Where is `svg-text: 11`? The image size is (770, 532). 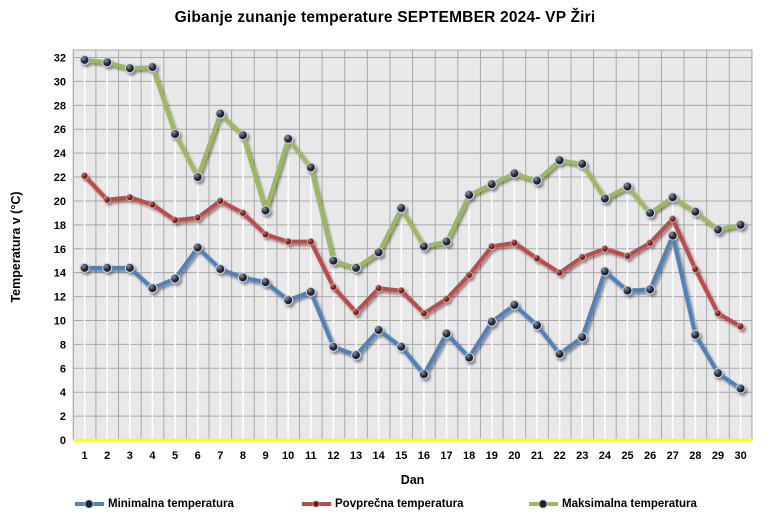
svg-text: 11 is located at coordinates (311, 456).